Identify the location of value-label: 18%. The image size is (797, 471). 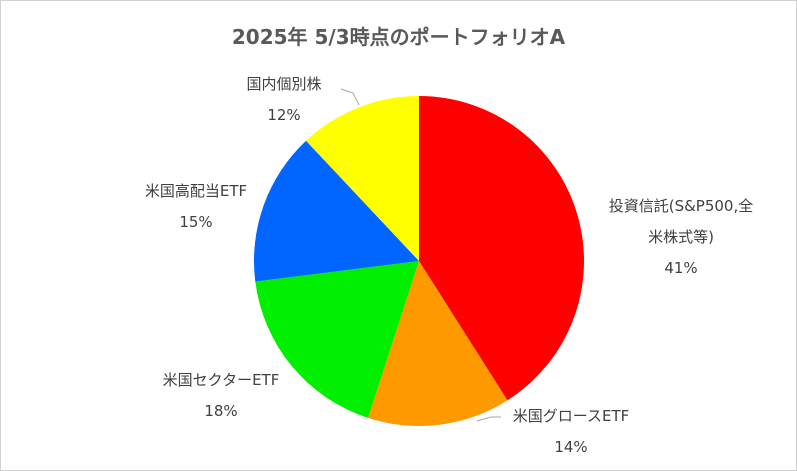
(221, 411).